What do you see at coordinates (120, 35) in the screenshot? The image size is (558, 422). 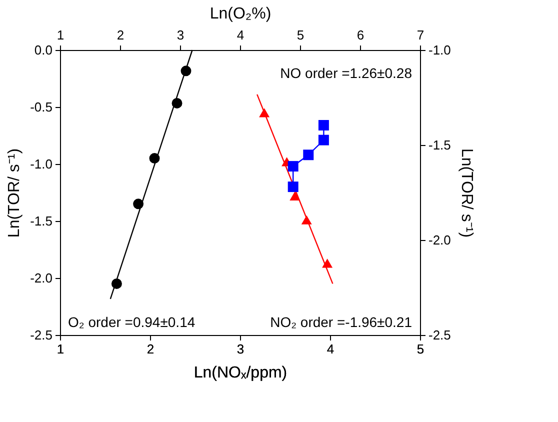 I see `x2-tick-label: 2` at bounding box center [120, 35].